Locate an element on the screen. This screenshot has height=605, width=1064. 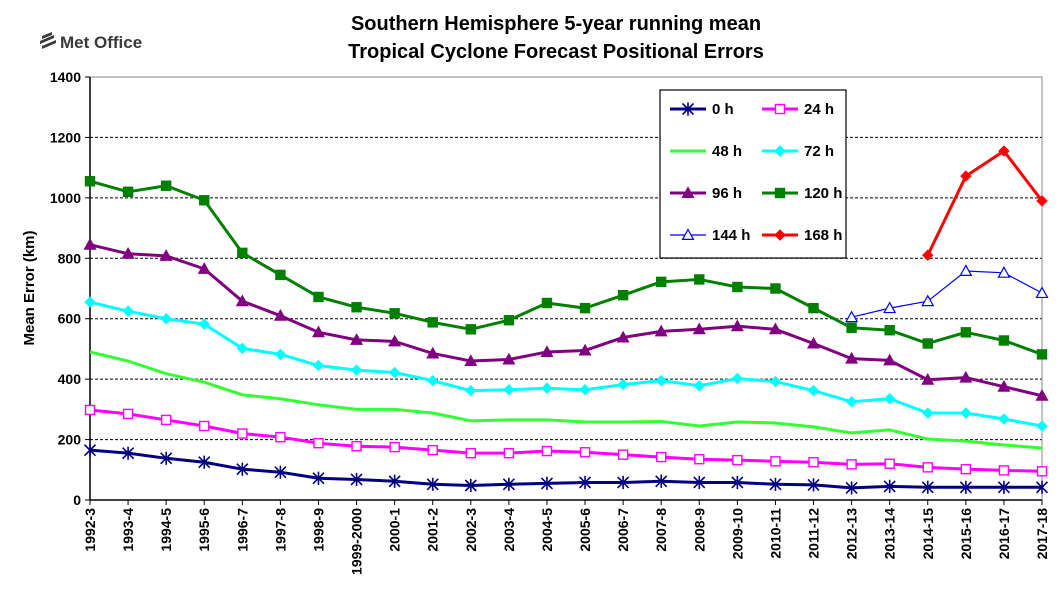
legend-item-48h: 48 h is located at coordinates (706, 151).